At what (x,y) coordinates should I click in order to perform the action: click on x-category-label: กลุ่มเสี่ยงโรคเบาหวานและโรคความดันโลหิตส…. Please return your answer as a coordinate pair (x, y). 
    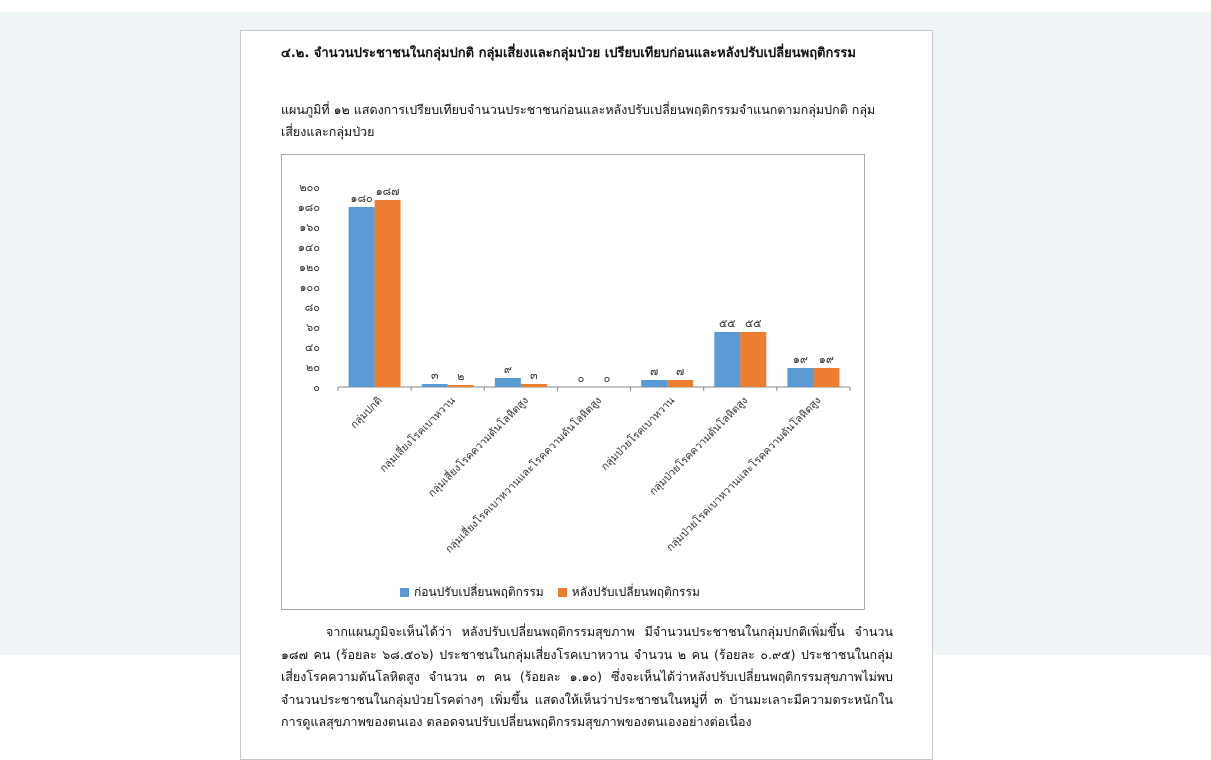
    Looking at the image, I should click on (523, 474).